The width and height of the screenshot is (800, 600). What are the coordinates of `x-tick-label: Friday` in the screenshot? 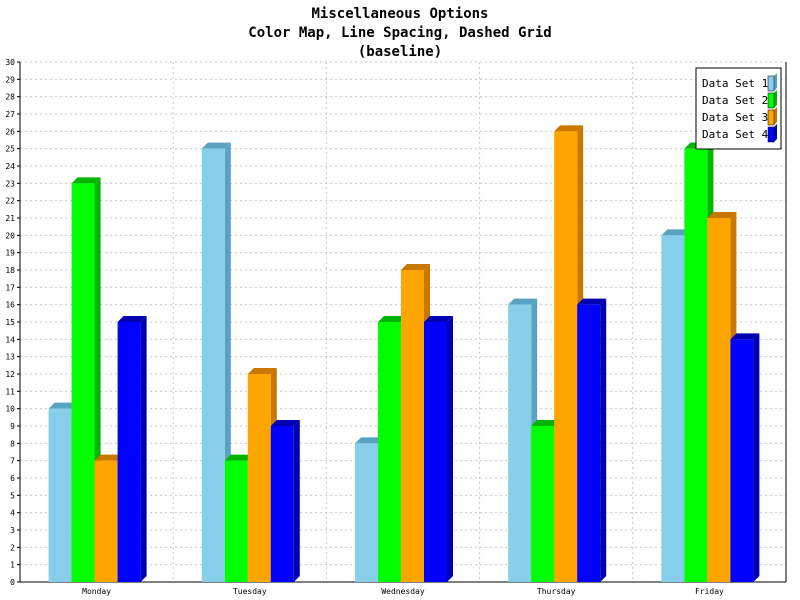 It's located at (709, 591).